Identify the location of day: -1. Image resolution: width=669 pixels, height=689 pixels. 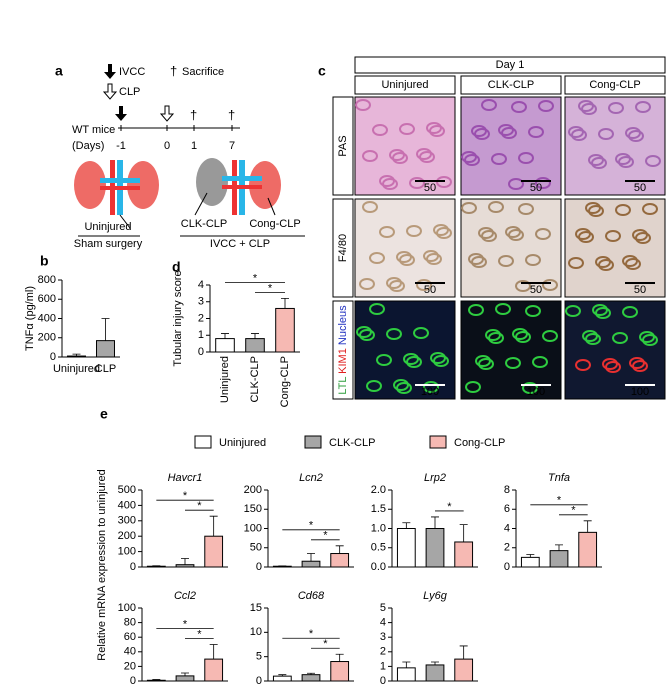
(121, 146).